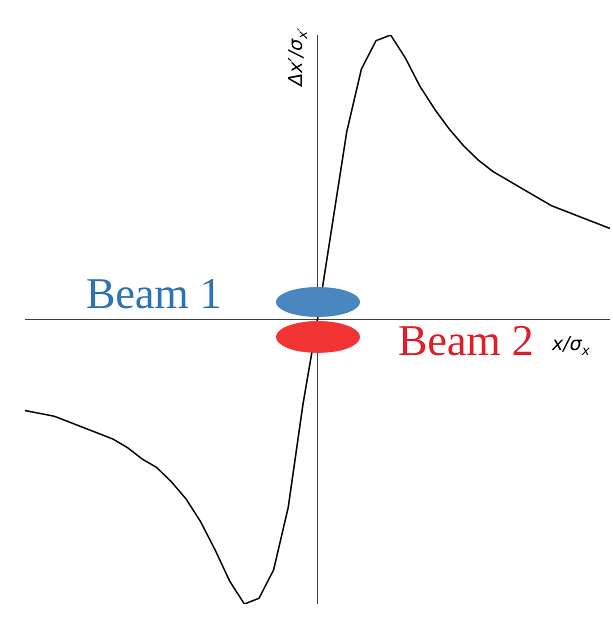 The height and width of the screenshot is (617, 613). Describe the element at coordinates (466, 340) in the screenshot. I see `annotation: Beam 2` at that location.